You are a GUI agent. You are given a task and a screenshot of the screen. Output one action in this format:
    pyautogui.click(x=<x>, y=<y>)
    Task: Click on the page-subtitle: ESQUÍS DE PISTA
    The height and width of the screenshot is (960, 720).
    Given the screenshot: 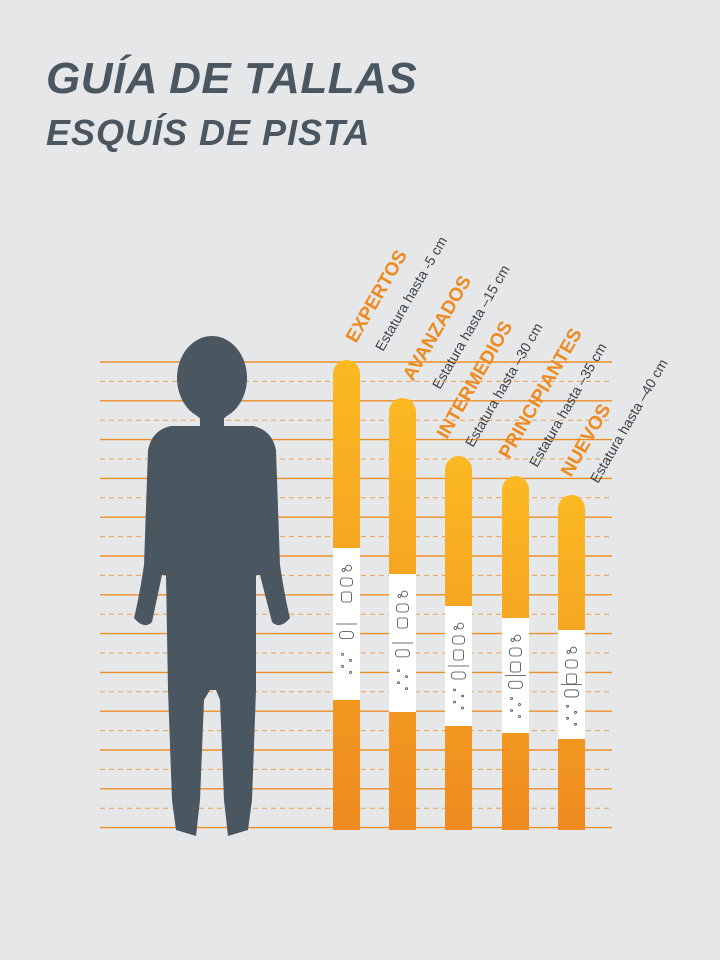 What is the action you would take?
    pyautogui.click(x=208, y=132)
    